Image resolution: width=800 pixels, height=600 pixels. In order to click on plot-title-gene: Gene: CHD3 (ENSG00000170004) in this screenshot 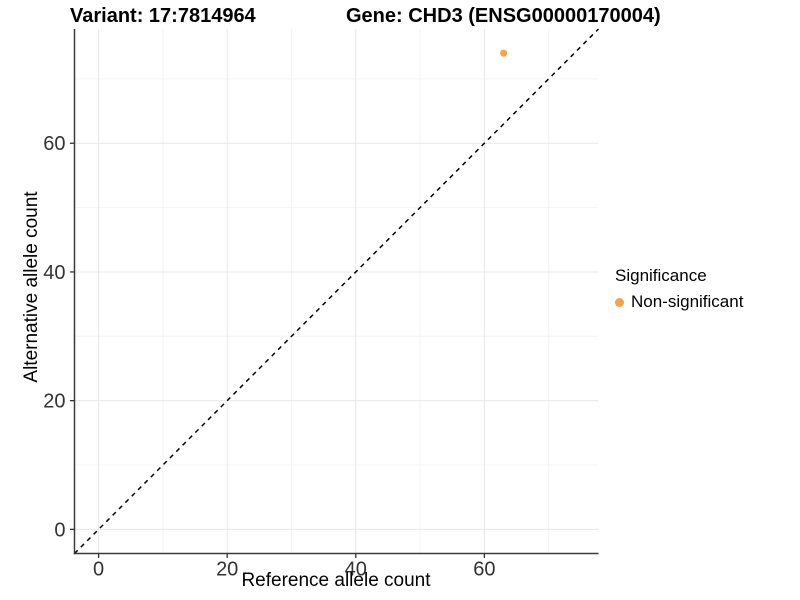, I will do `click(503, 16)`.